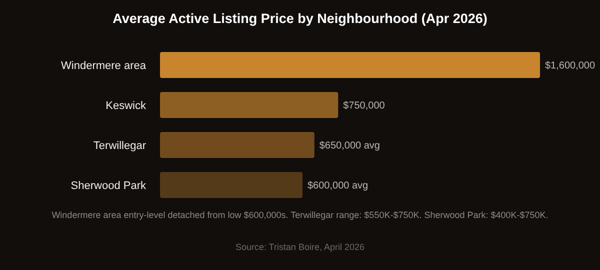 The height and width of the screenshot is (270, 600). I want to click on text: Windermere area entry-level detached from low $600,000s. Terwillegar range: $550K-$750K. Sherwood Park: $400K-$750K., so click(300, 215).